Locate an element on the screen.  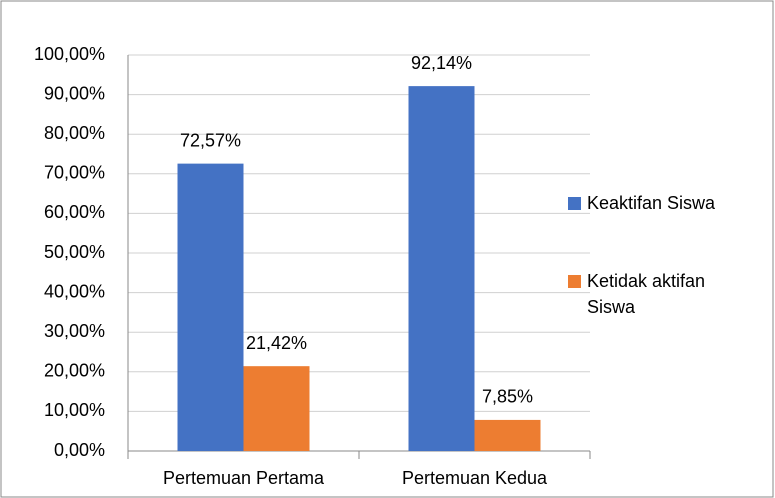
y-tick-label: 50,00% is located at coordinates (74, 252).